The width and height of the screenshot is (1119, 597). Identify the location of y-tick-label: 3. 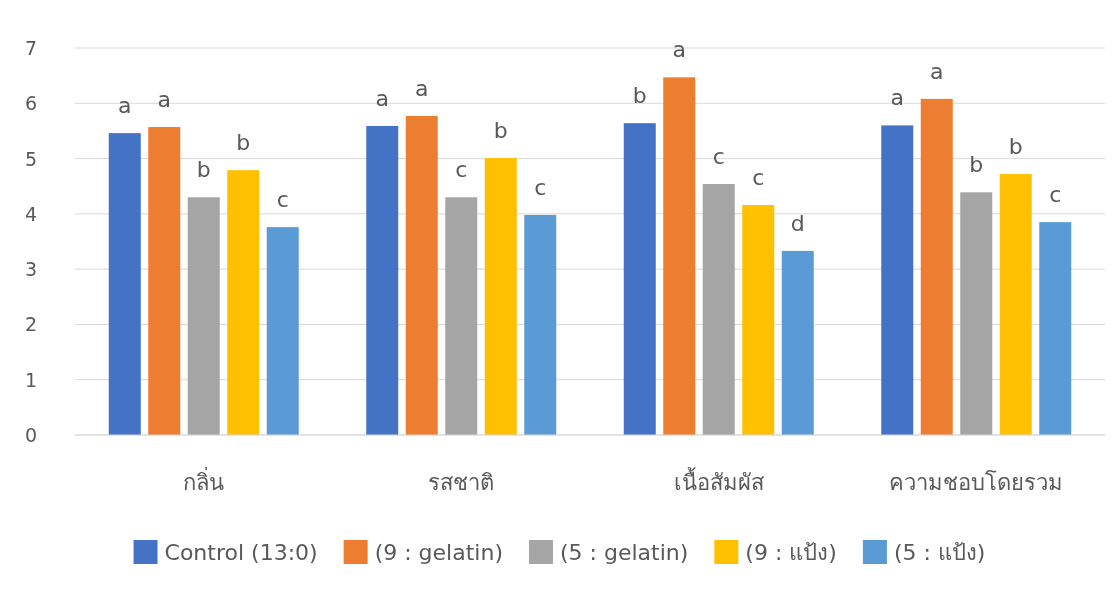
(30, 269).